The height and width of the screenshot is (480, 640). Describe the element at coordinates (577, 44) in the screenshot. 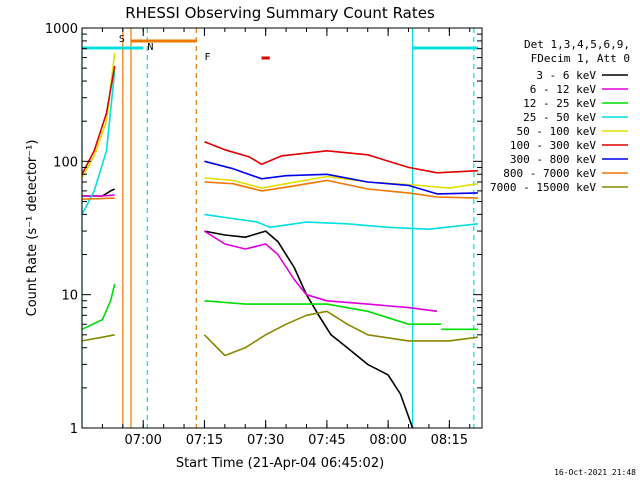

I see `legend-header-0: Det 1,3,4,5,6,9,` at that location.